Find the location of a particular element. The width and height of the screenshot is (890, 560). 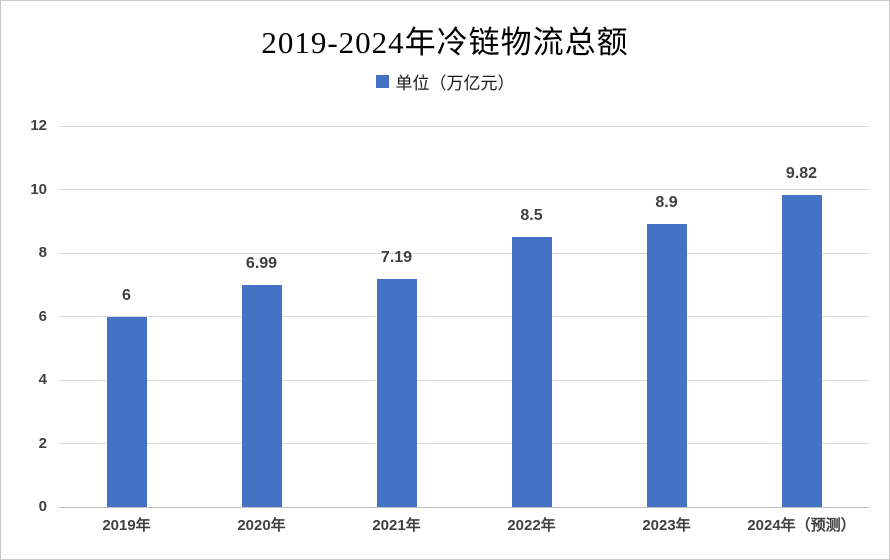

bar-value-label: 6 is located at coordinates (126, 295).